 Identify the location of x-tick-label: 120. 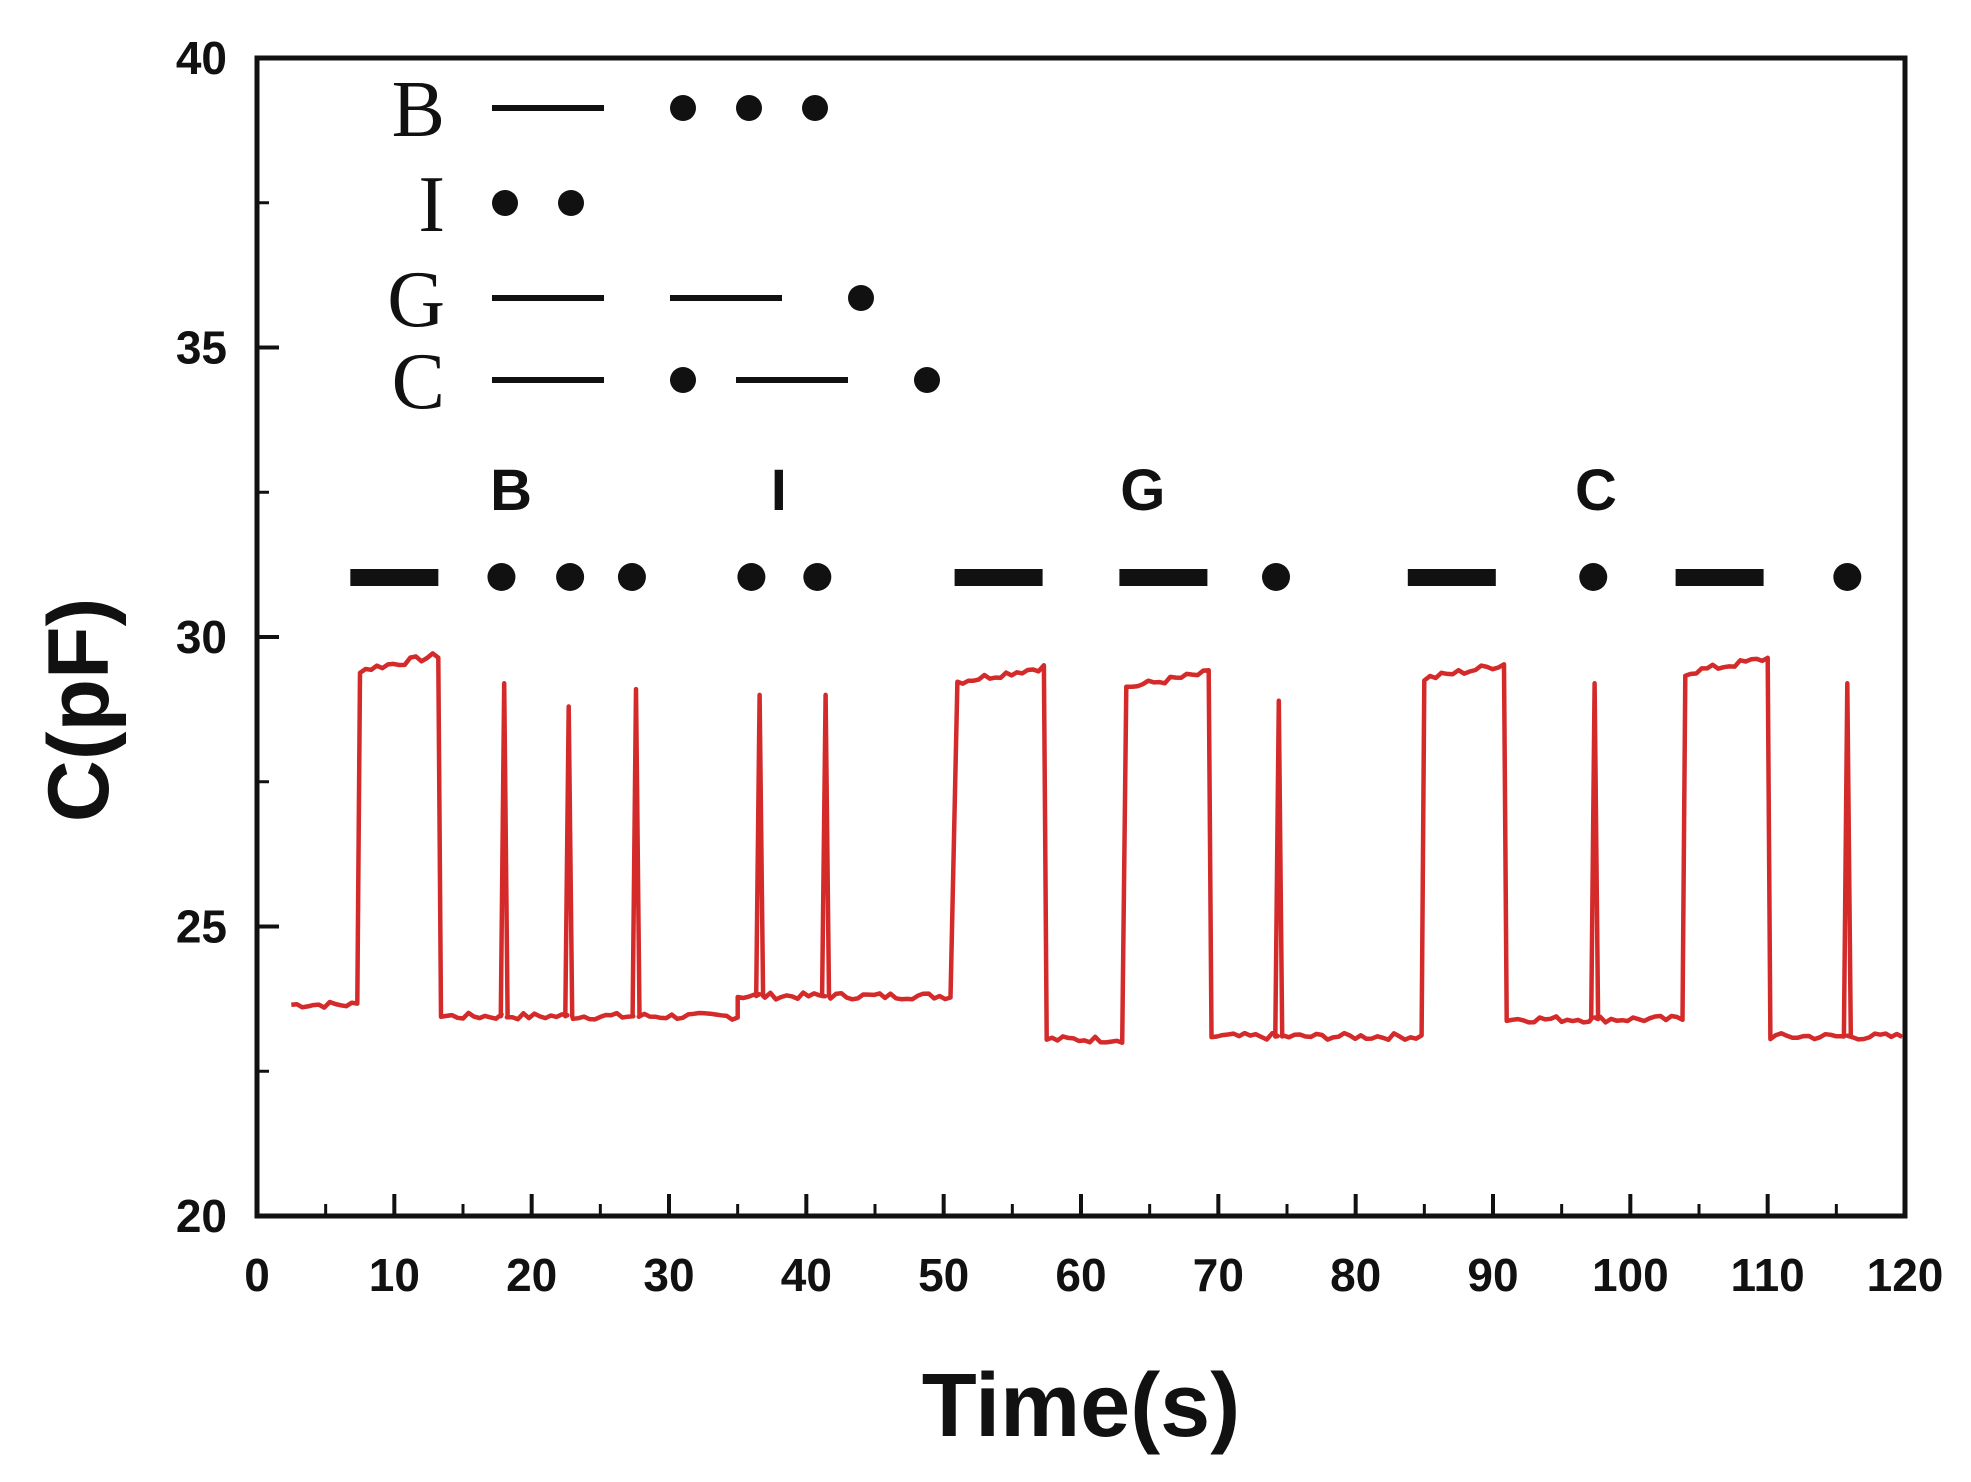
(1905, 1275).